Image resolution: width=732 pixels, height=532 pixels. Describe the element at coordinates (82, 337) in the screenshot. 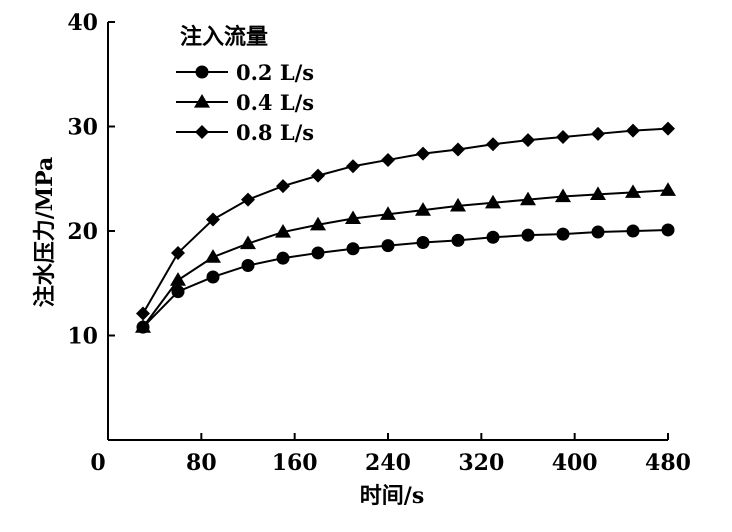

I see `y-tick-label: 10` at that location.